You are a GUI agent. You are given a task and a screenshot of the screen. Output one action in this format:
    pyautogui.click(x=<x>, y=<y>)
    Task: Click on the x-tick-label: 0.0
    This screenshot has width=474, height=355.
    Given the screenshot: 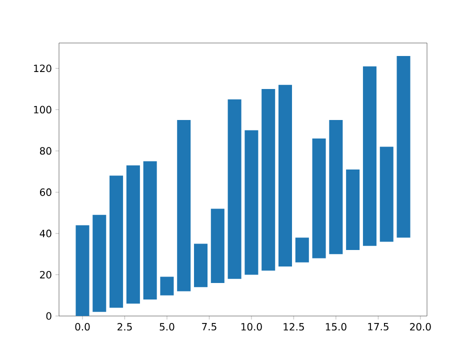 What is the action you would take?
    pyautogui.click(x=82, y=327)
    